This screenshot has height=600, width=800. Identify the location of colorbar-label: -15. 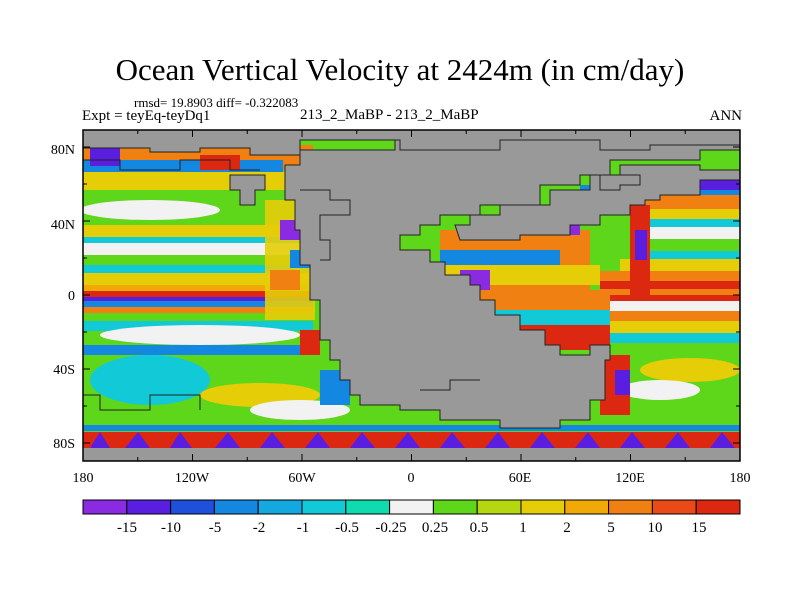
(127, 528).